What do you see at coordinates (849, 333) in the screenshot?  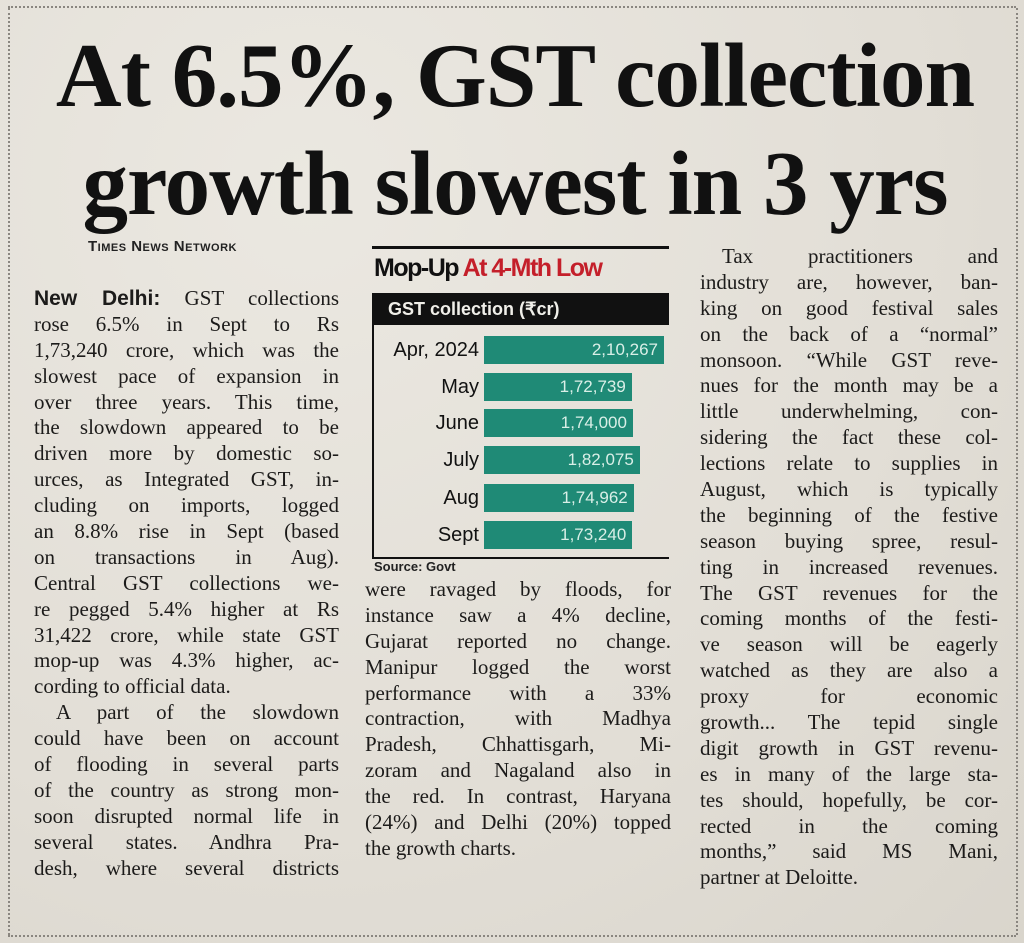 I see `article-line: on the back of a “normal”` at bounding box center [849, 333].